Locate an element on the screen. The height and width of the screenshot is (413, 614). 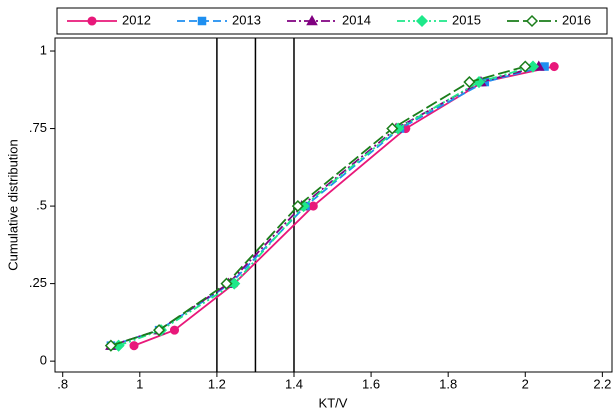
x-tick-label: 1.6 is located at coordinates (371, 383).